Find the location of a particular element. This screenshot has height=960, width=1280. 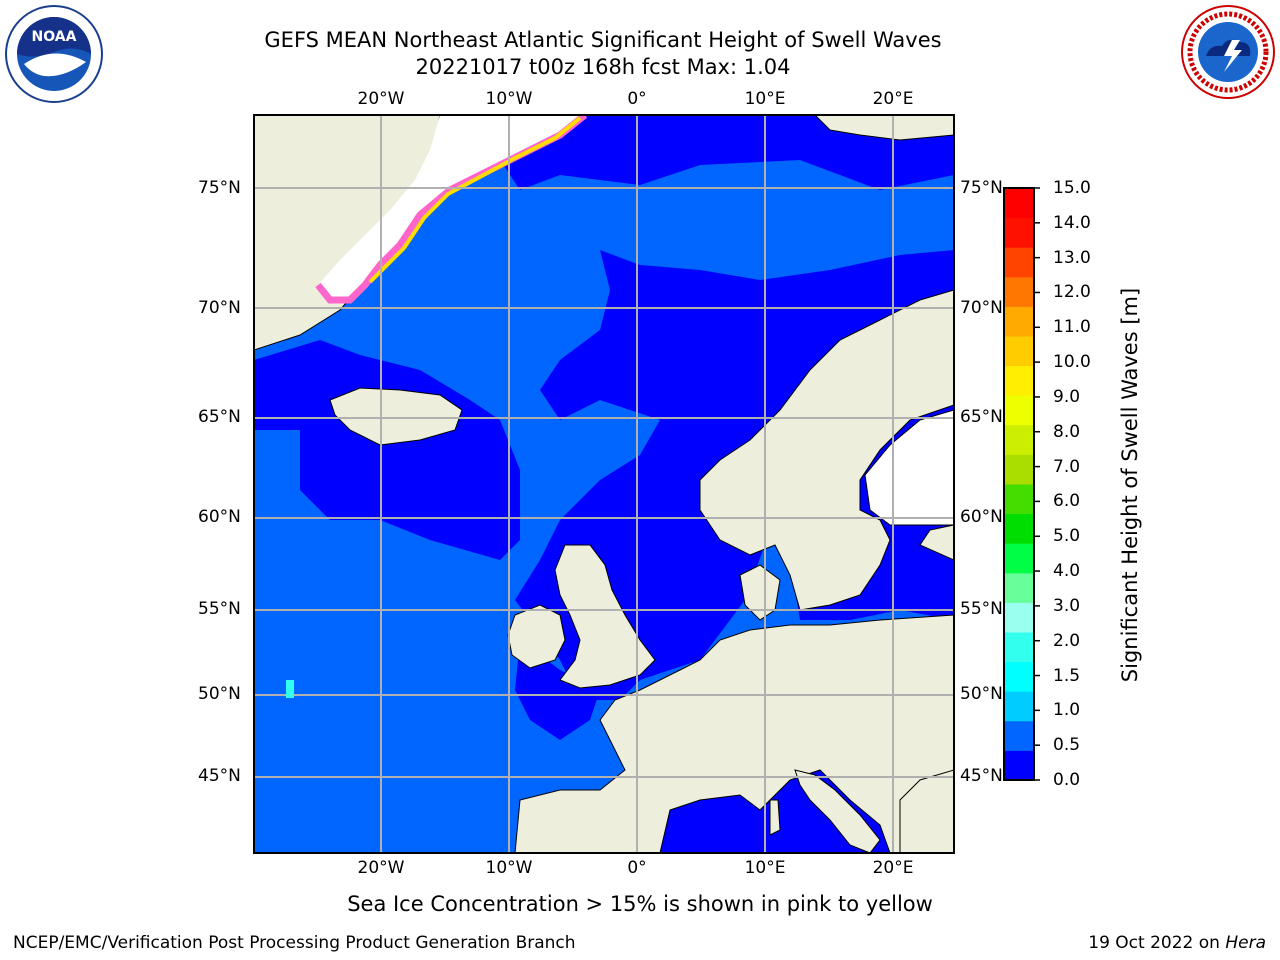

lon-tick-bottom-10e: 10°E is located at coordinates (765, 868).